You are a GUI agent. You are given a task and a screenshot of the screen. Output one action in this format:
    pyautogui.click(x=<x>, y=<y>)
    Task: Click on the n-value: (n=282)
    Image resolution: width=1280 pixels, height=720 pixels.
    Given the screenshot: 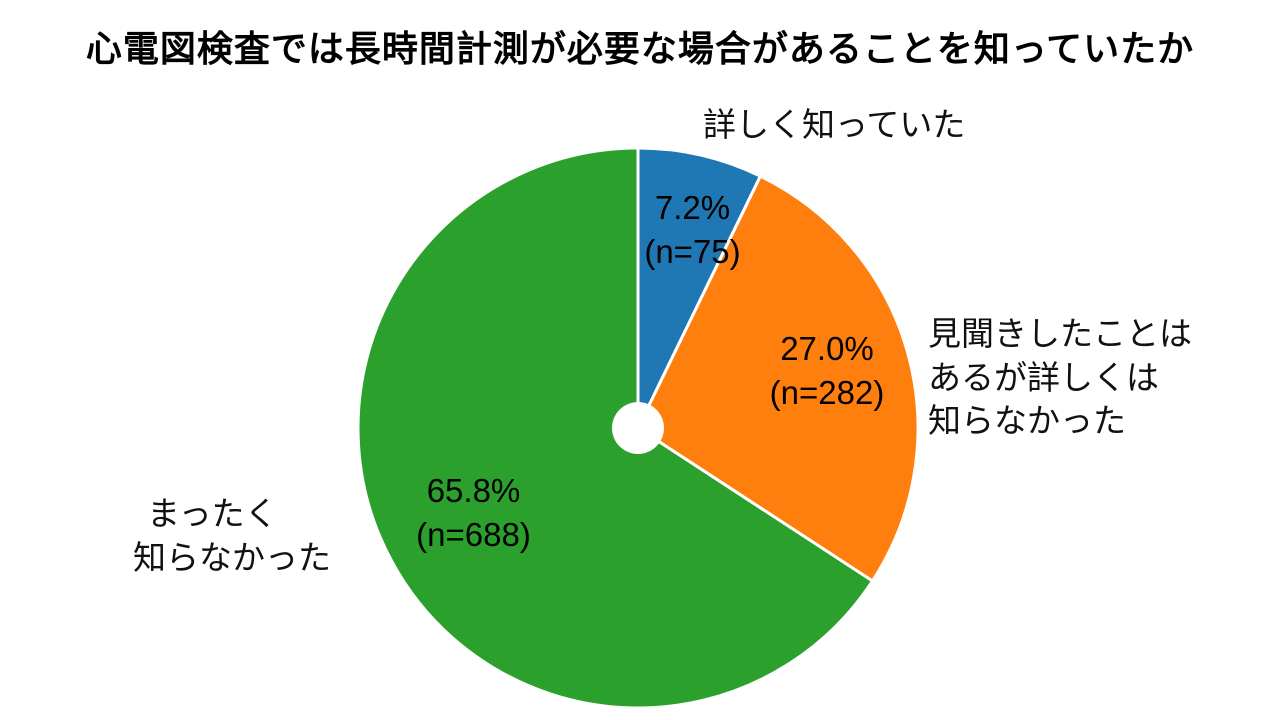 What is the action you would take?
    pyautogui.click(x=827, y=392)
    